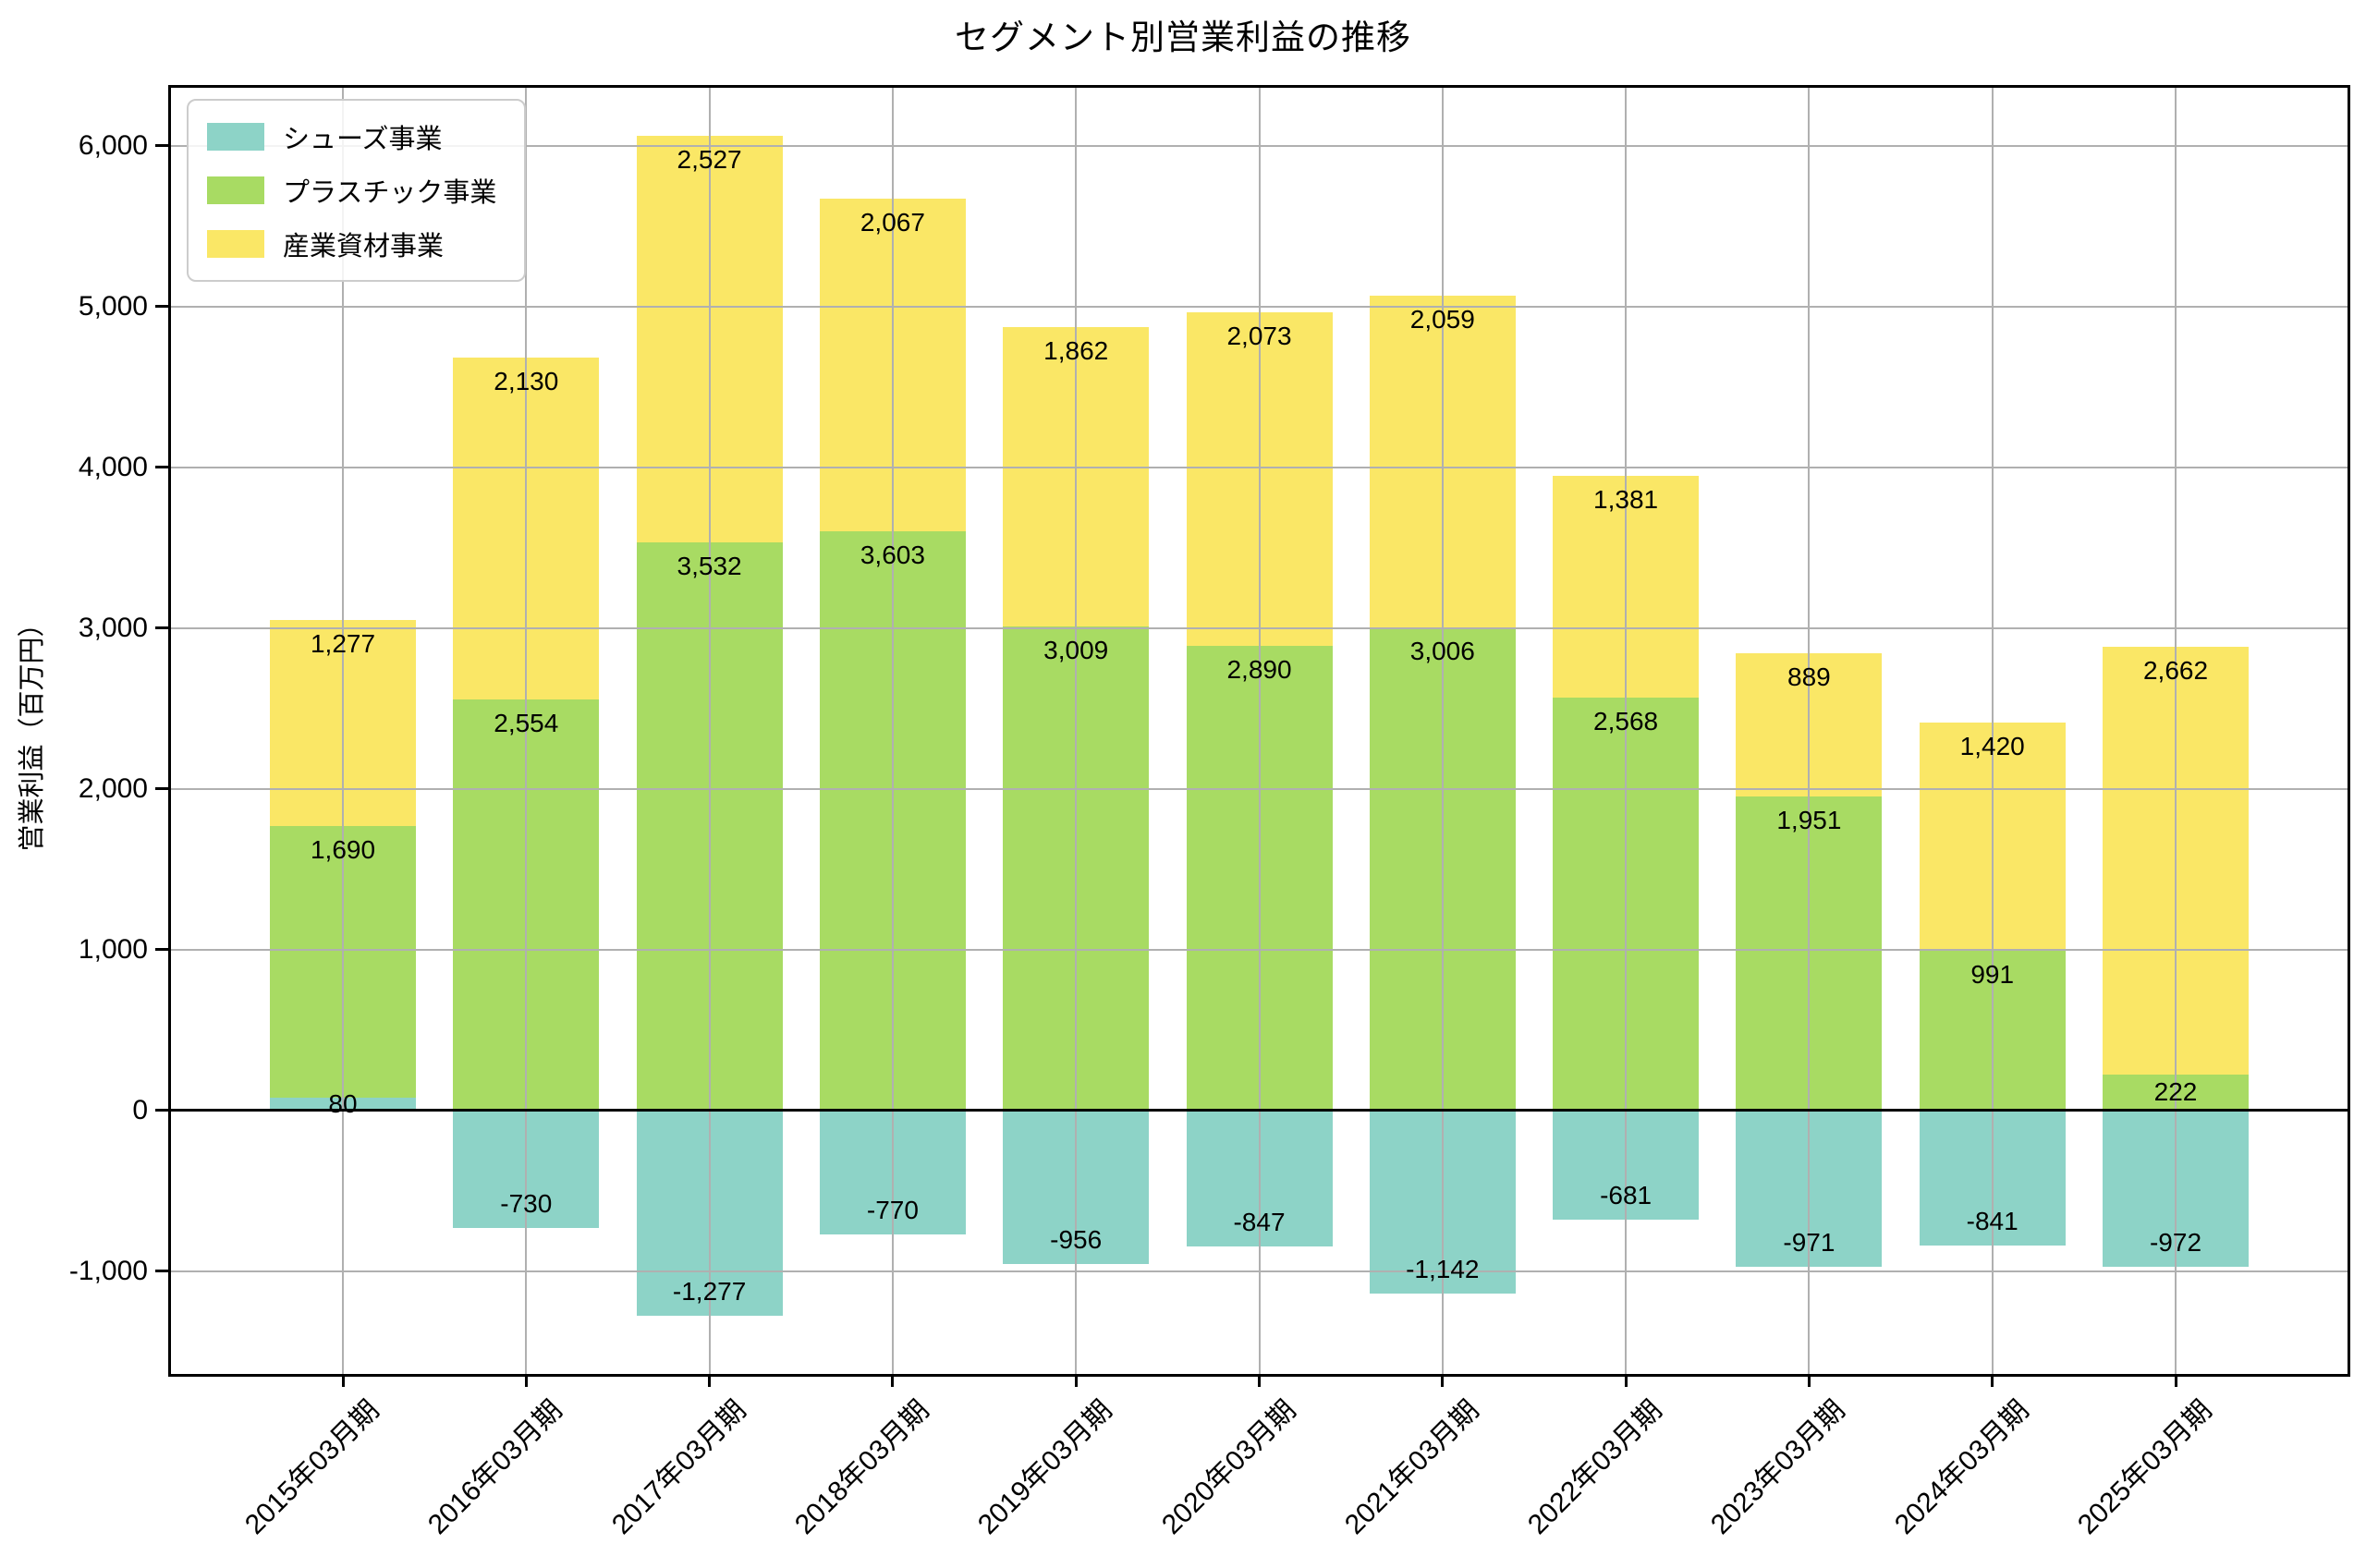 Image resolution: width=2366 pixels, height=1568 pixels. I want to click on legend: シューズ事業プラスチック事業 産業資材事業, so click(357, 190).